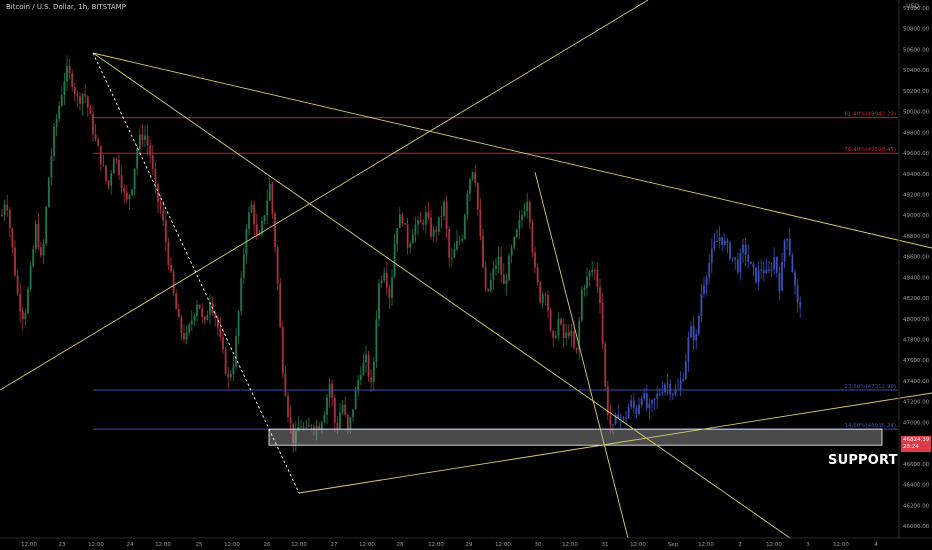 Image resolution: width=932 pixels, height=550 pixels. What do you see at coordinates (916, 154) in the screenshot?
I see `price-tick-label: 49600.00` at bounding box center [916, 154].